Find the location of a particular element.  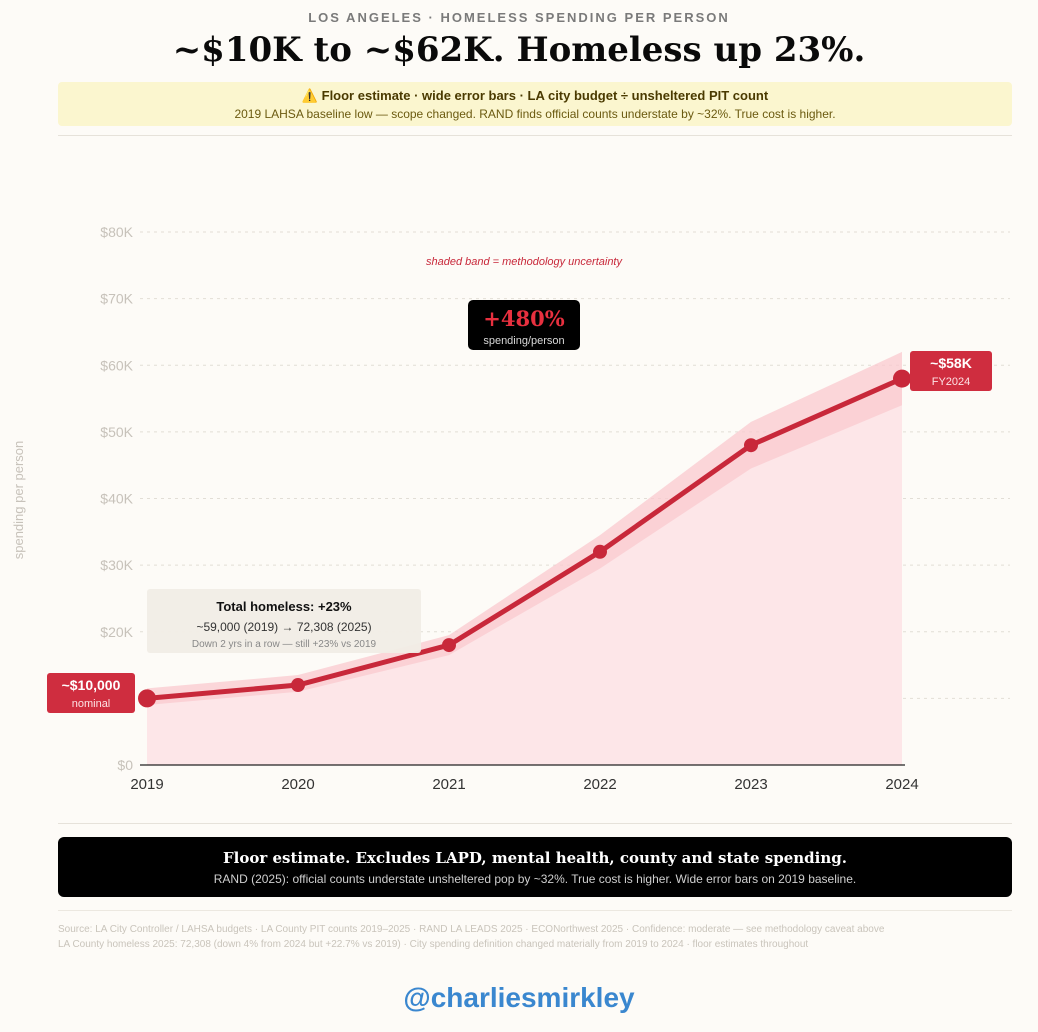

change-badge is located at coordinates (524, 325).